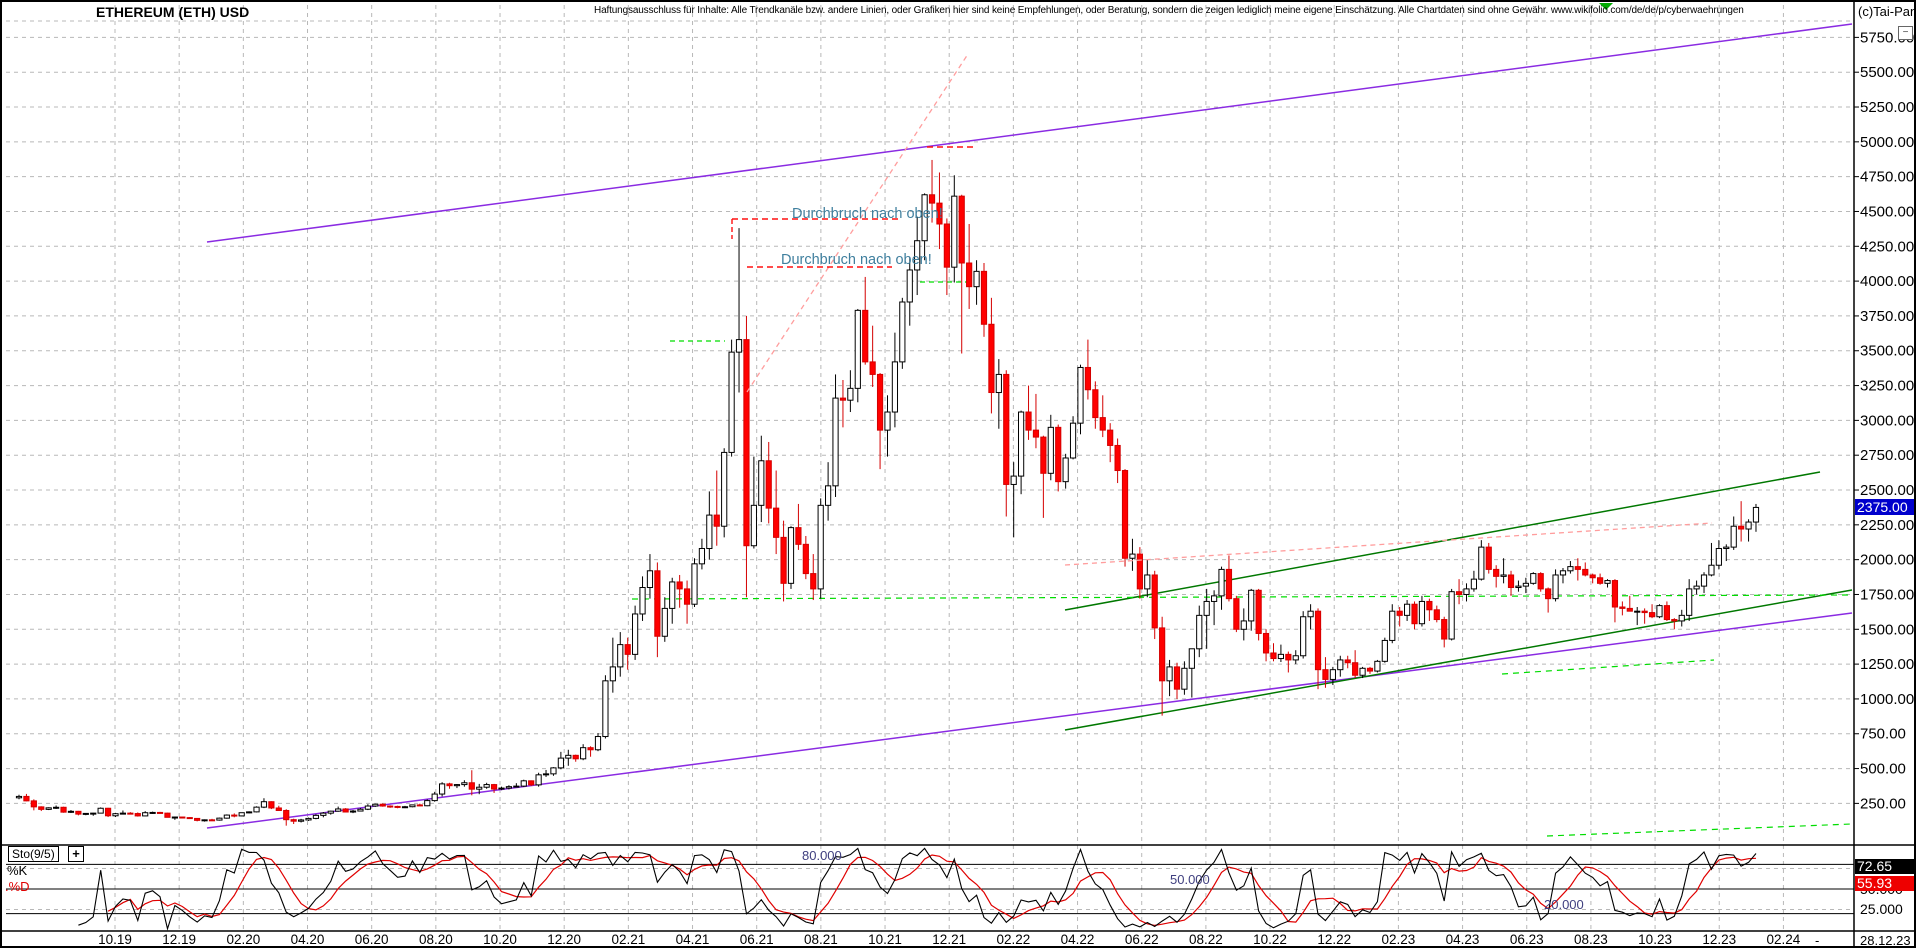 The image size is (1916, 948). What do you see at coordinates (1270, 939) in the screenshot?
I see `date-tick-label: 10.22` at bounding box center [1270, 939].